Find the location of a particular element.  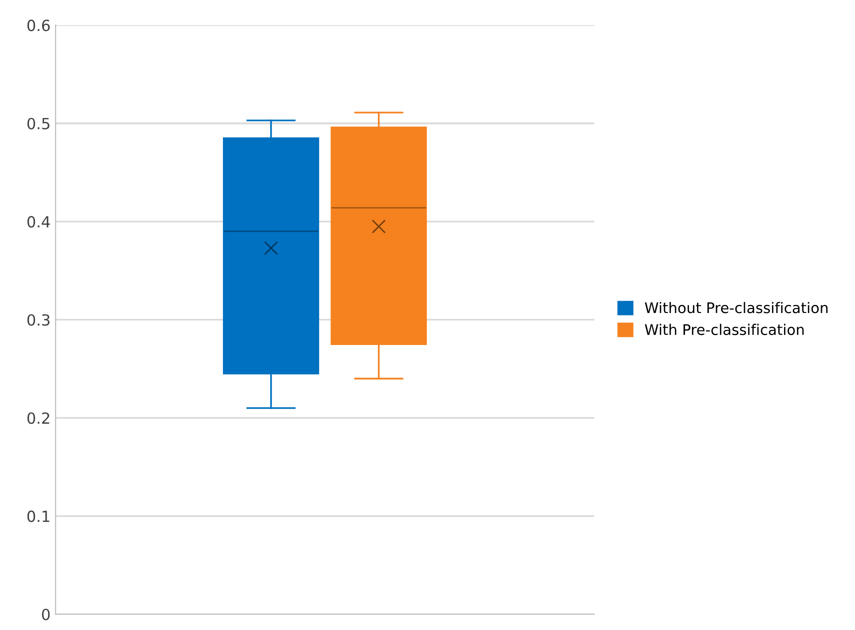

y-tick-label: 0 is located at coordinates (46, 614).